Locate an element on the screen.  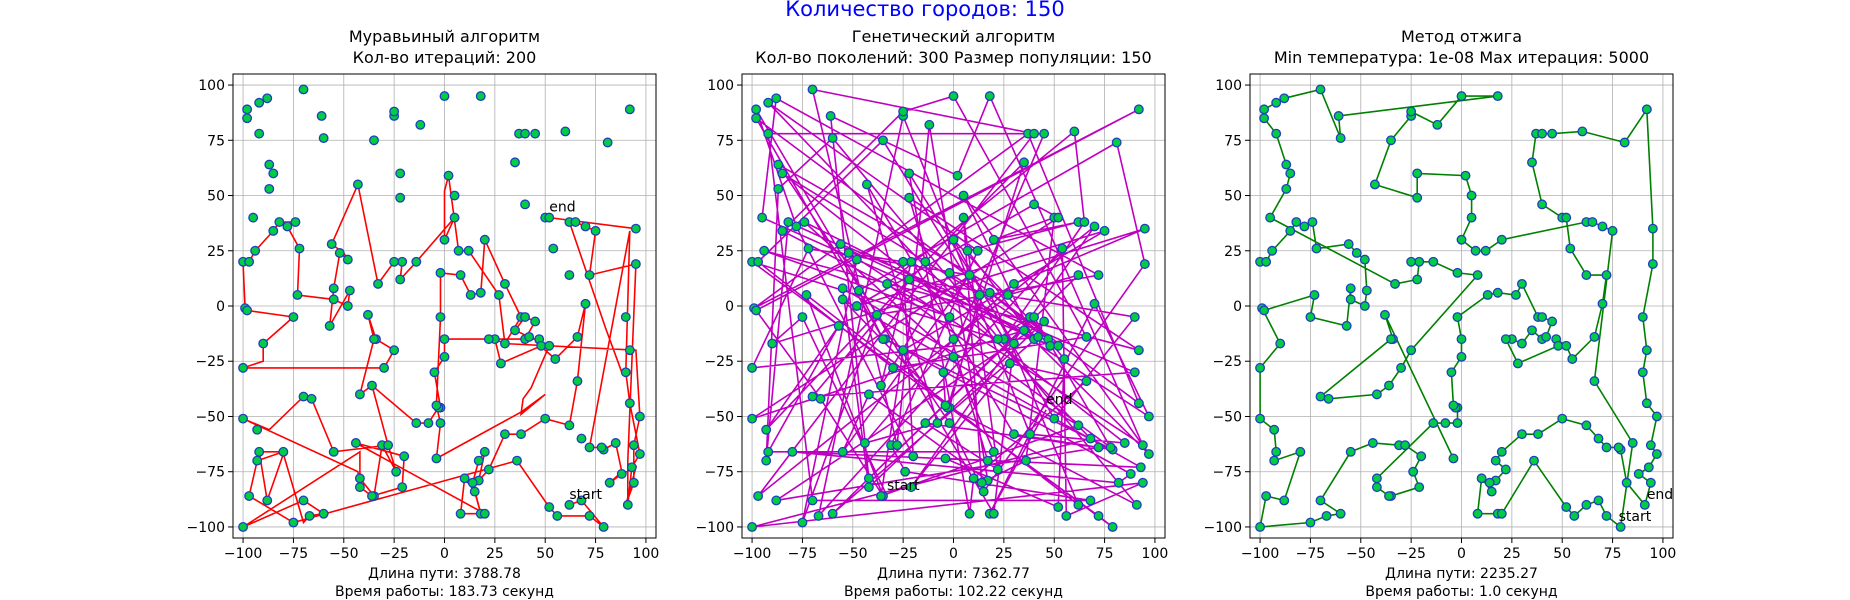
path-length: Длина пути: 2235.27 is located at coordinates (1461, 574).